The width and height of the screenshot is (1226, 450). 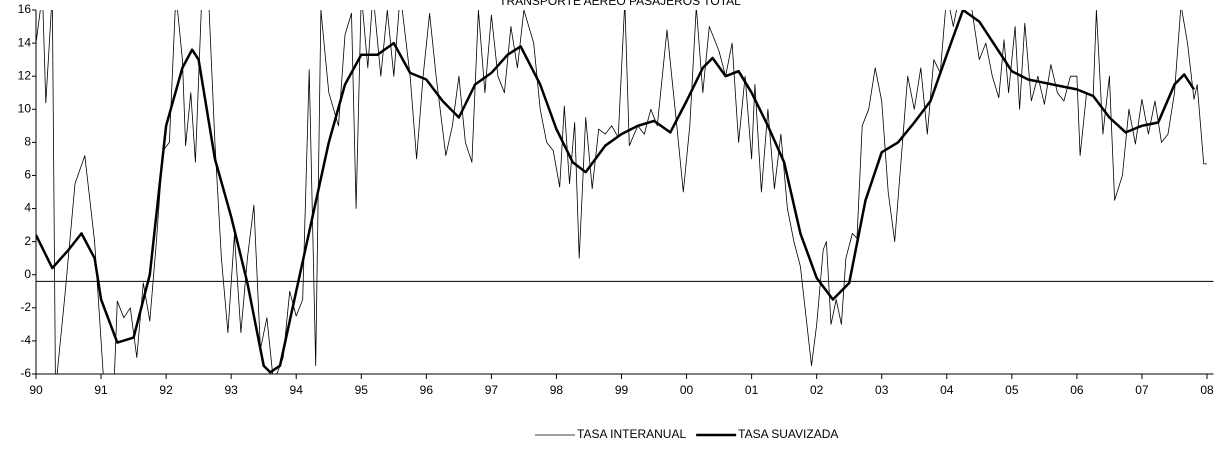 What do you see at coordinates (297, 390) in the screenshot?
I see `x-tick-label: 94` at bounding box center [297, 390].